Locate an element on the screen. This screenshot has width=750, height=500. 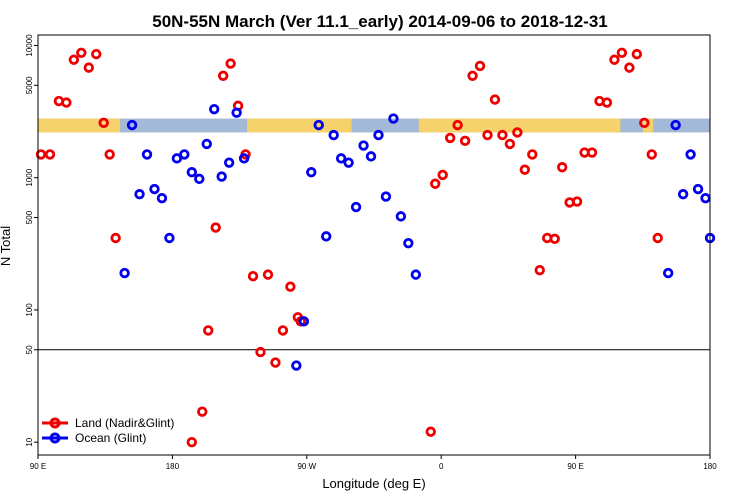
x-axis-ticks: 90 E 180 90 W 0 90 E 180 is located at coordinates (373, 463).